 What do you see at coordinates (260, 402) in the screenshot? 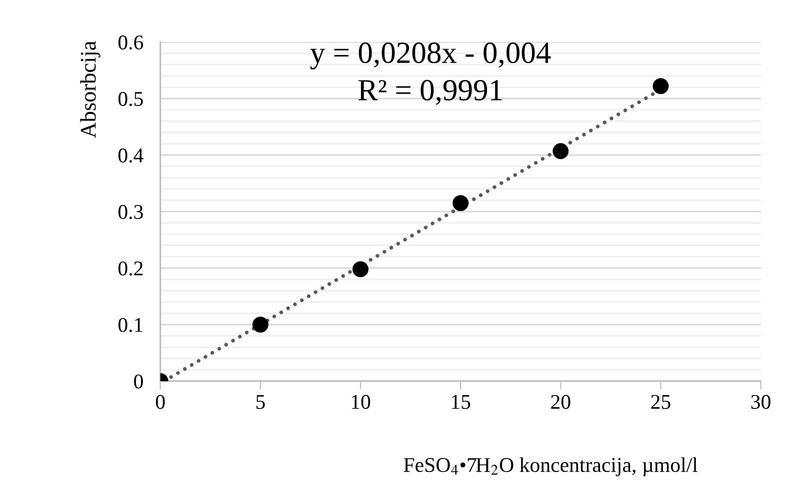
I see `x-tick-label: 5` at bounding box center [260, 402].